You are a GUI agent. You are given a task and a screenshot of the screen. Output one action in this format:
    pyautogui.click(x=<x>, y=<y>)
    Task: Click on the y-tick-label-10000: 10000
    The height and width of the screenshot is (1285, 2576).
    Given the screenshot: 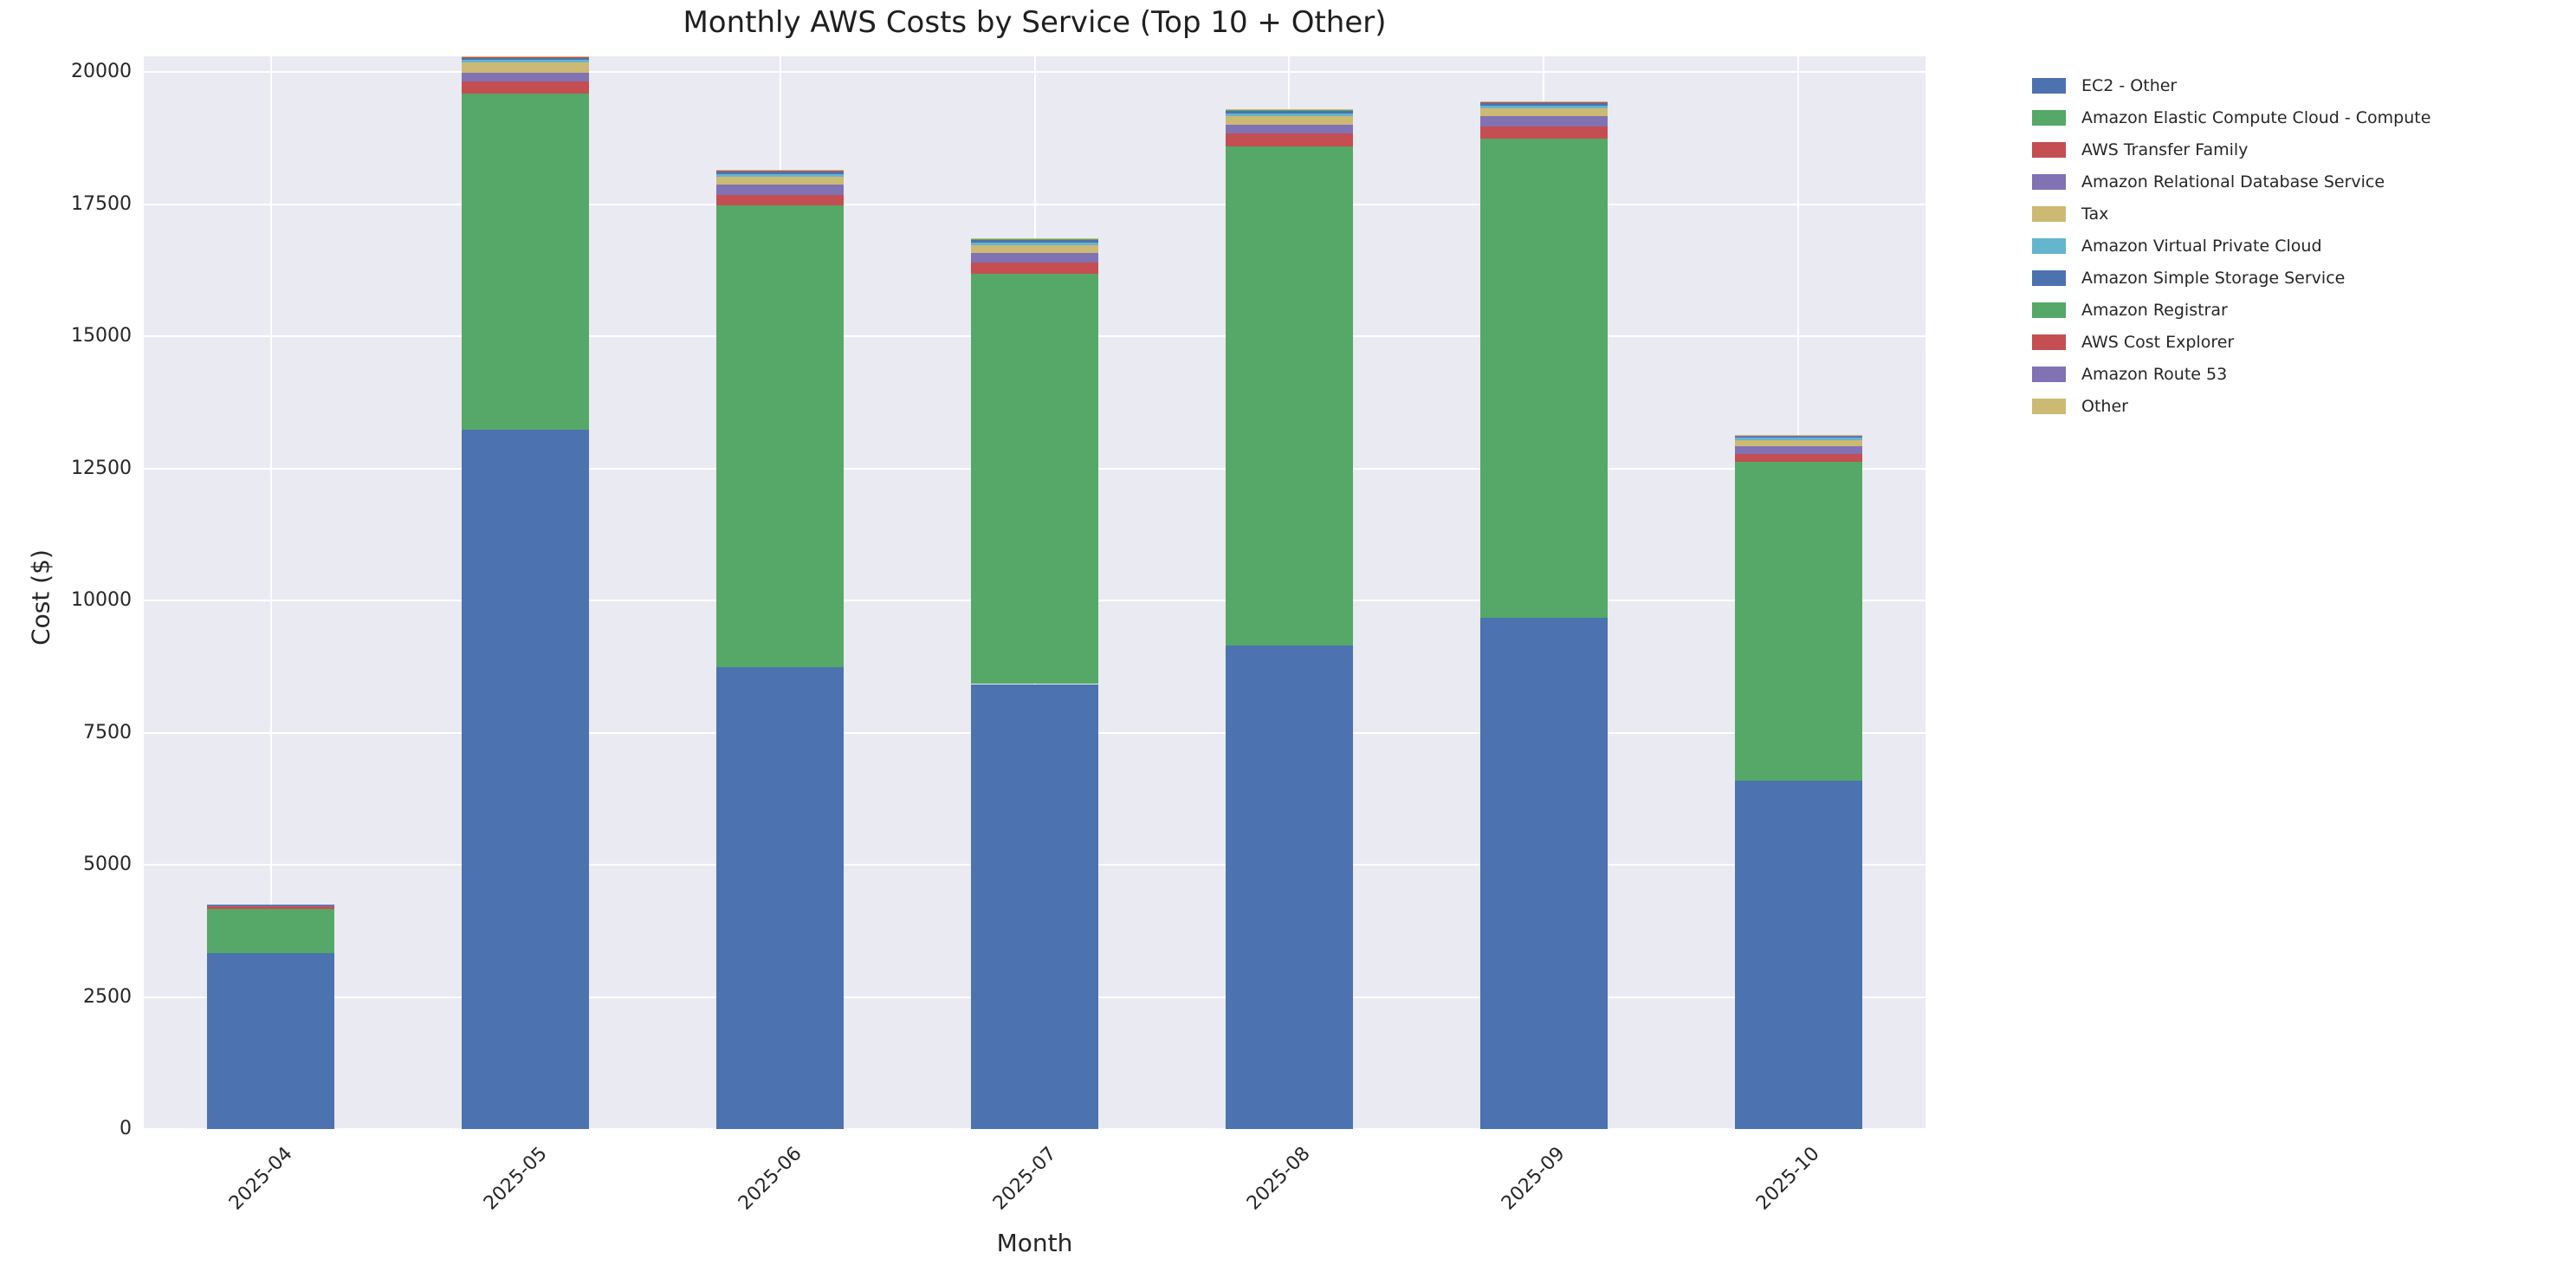 What is the action you would take?
    pyautogui.click(x=101, y=600)
    